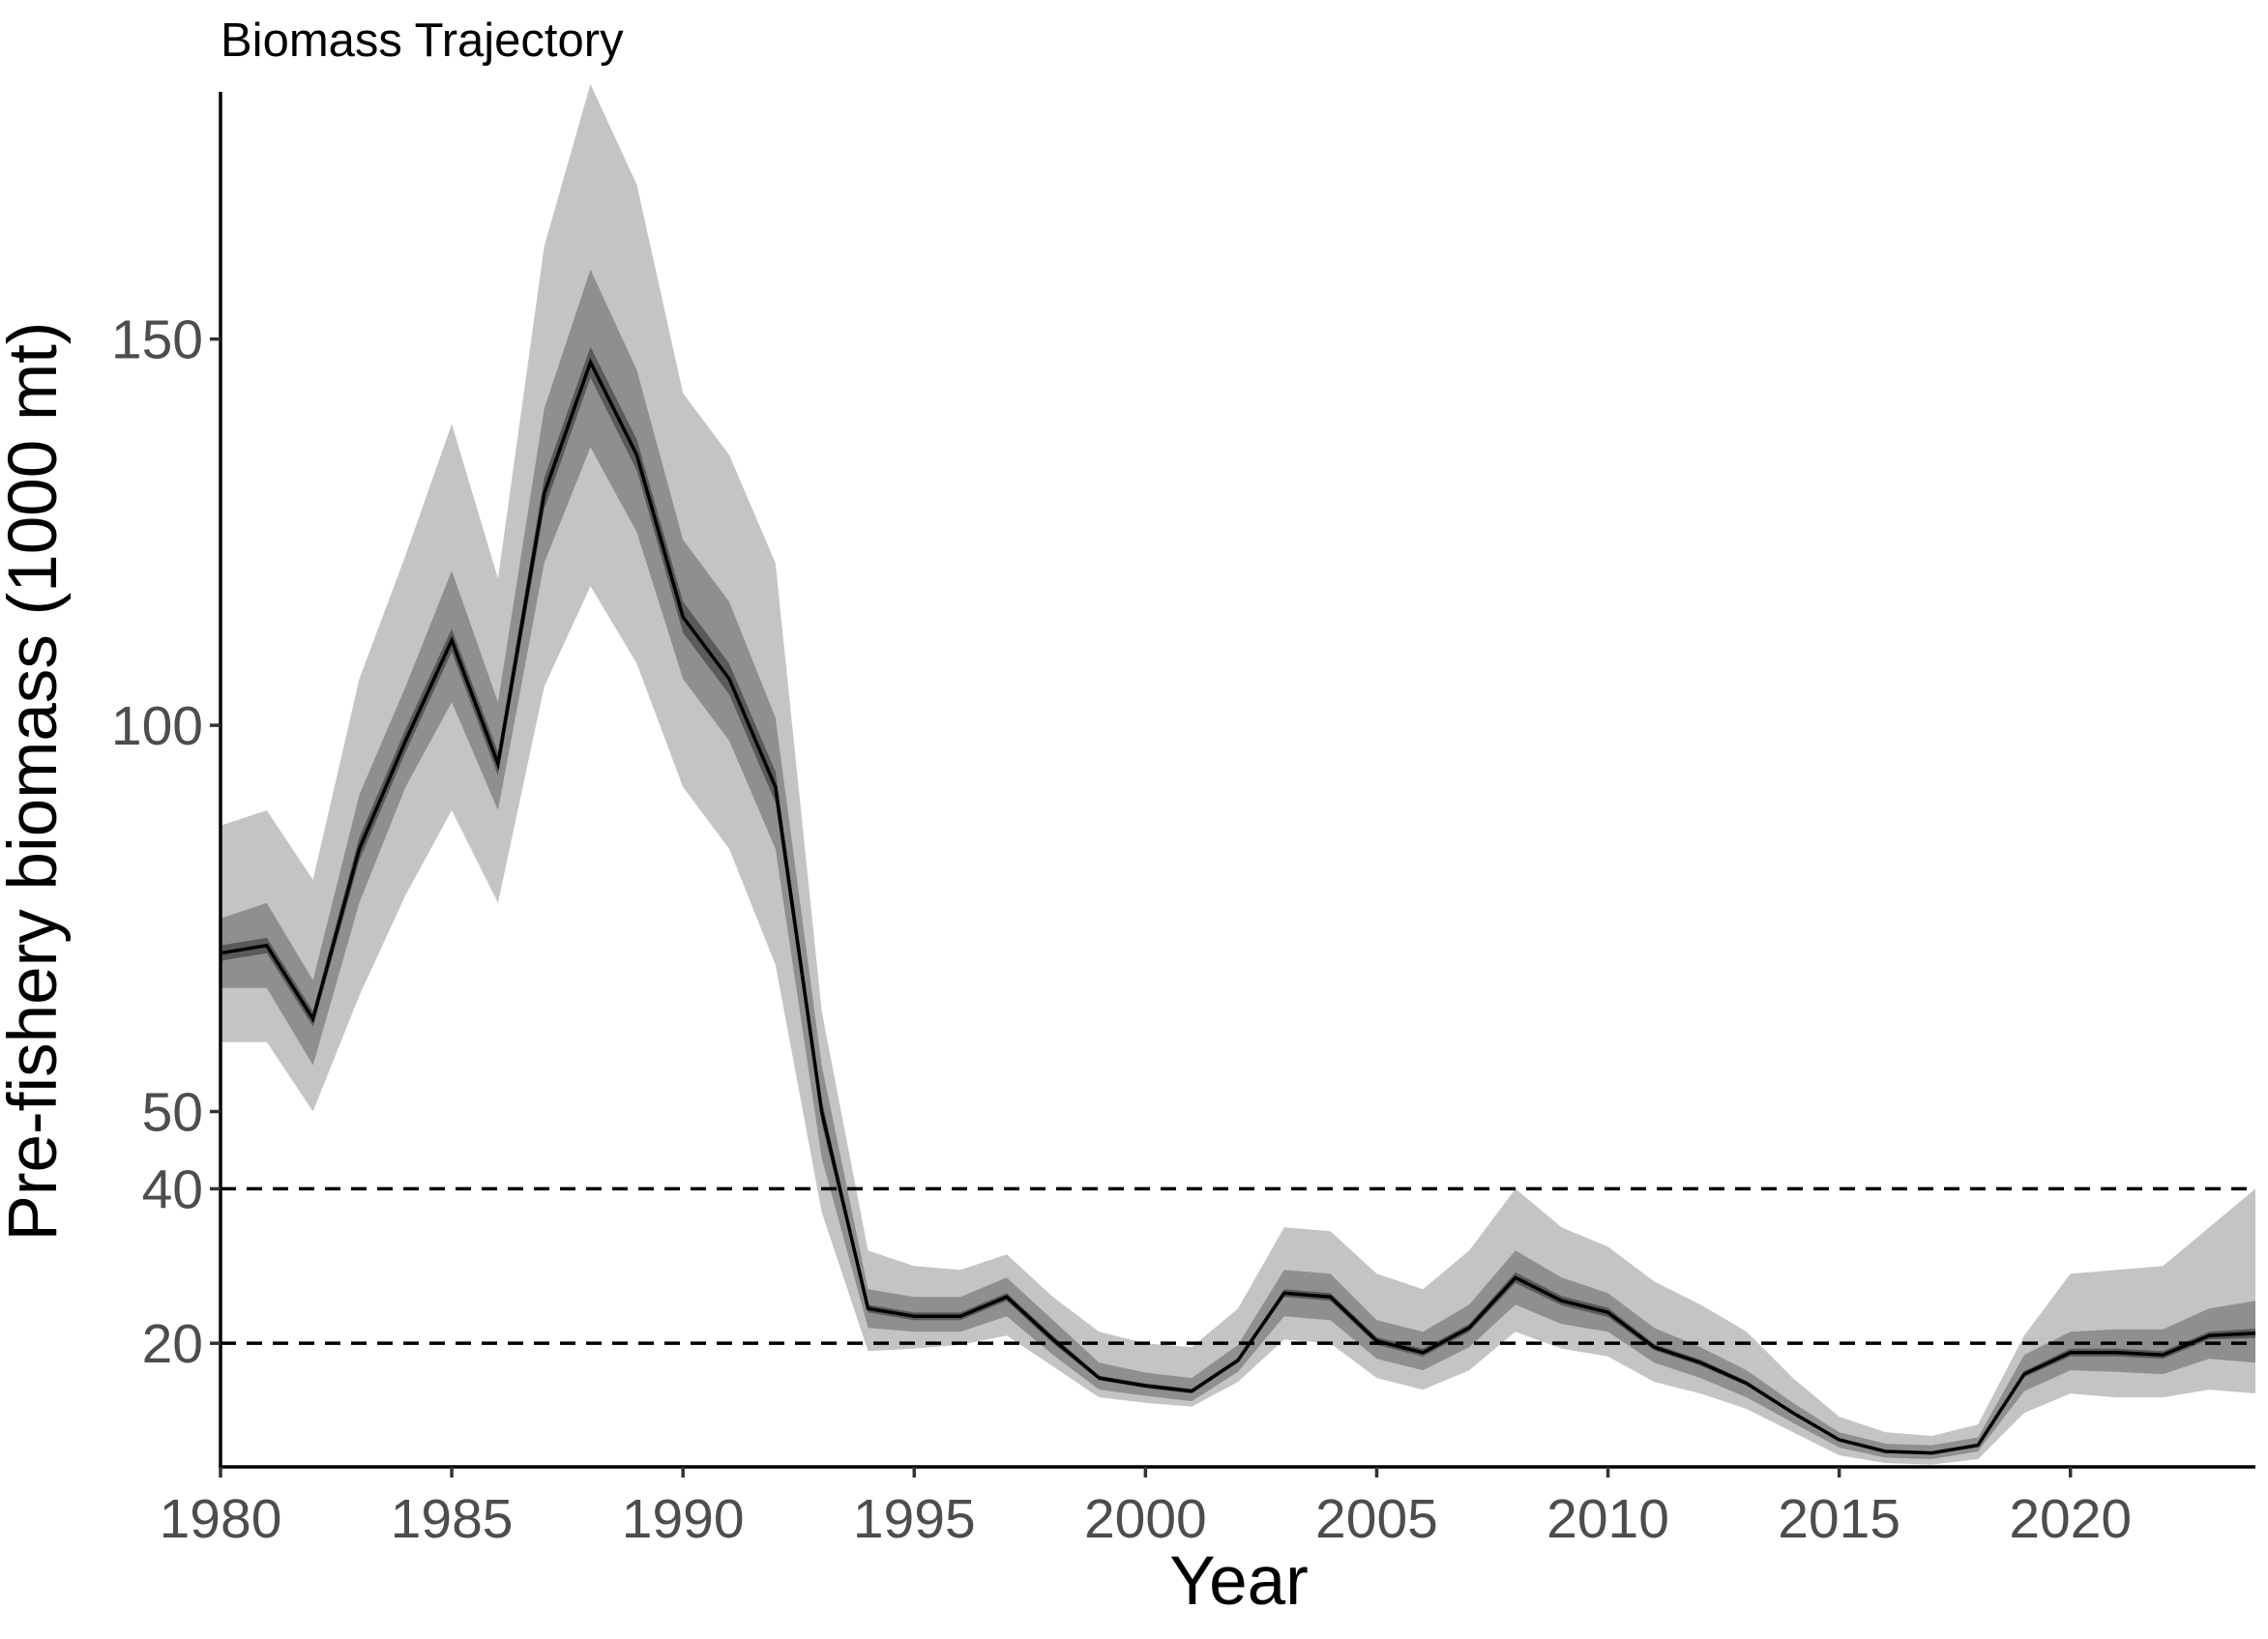  I want to click on x-tick-label: 2020, so click(2070, 1519).